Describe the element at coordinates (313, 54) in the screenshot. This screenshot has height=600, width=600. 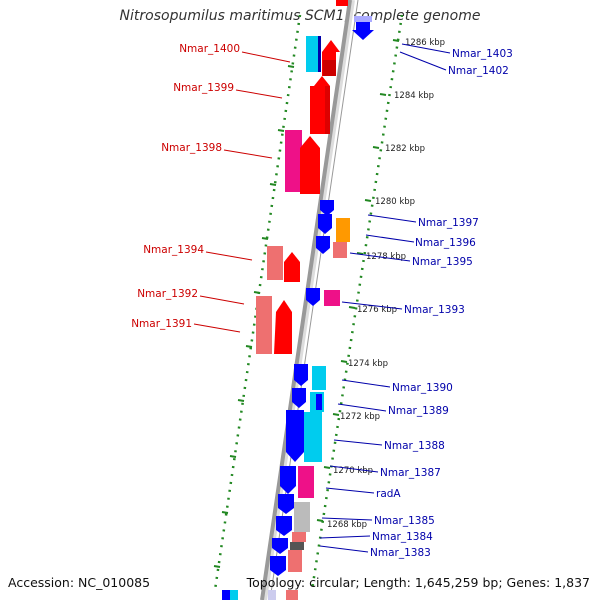
I see `feature-nmar-1400-cyan` at that location.